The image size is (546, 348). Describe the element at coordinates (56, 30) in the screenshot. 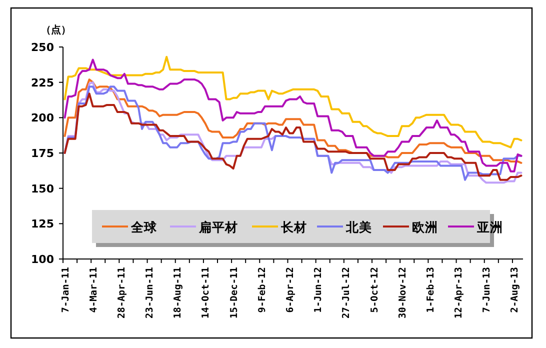

I see `y-axis-title: （点）` at that location.